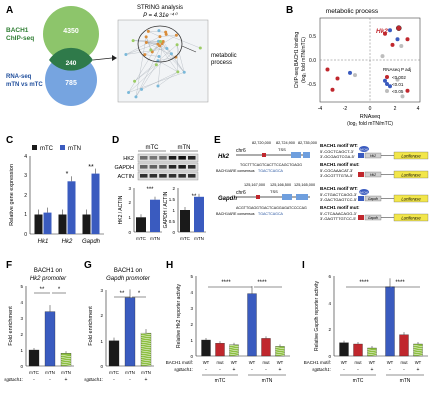 This screenshot has height=405, width=440. What do you see at coordinates (191, 292) in the screenshot?
I see `h-ytick-4: 4` at bounding box center [191, 292].